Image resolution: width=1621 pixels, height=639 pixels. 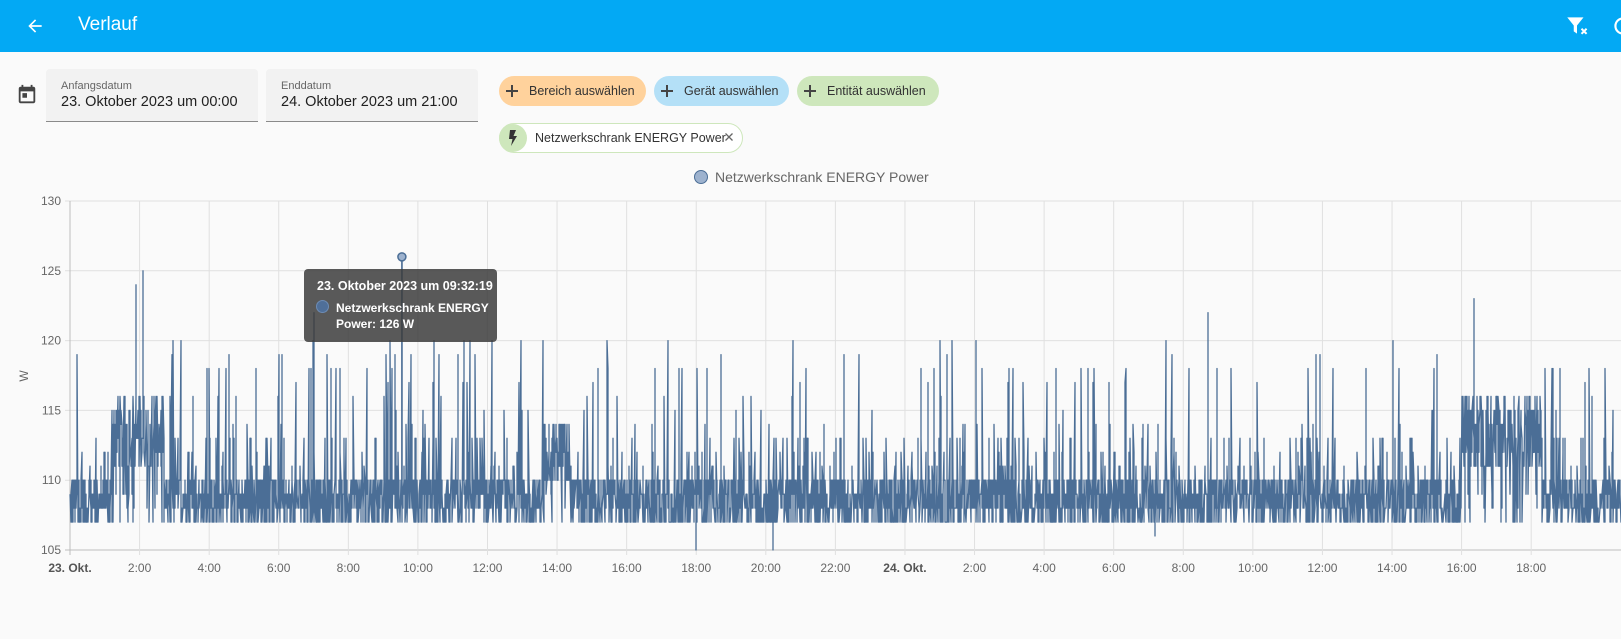 What do you see at coordinates (51, 341) in the screenshot?
I see `y-tick-label: 120` at bounding box center [51, 341].